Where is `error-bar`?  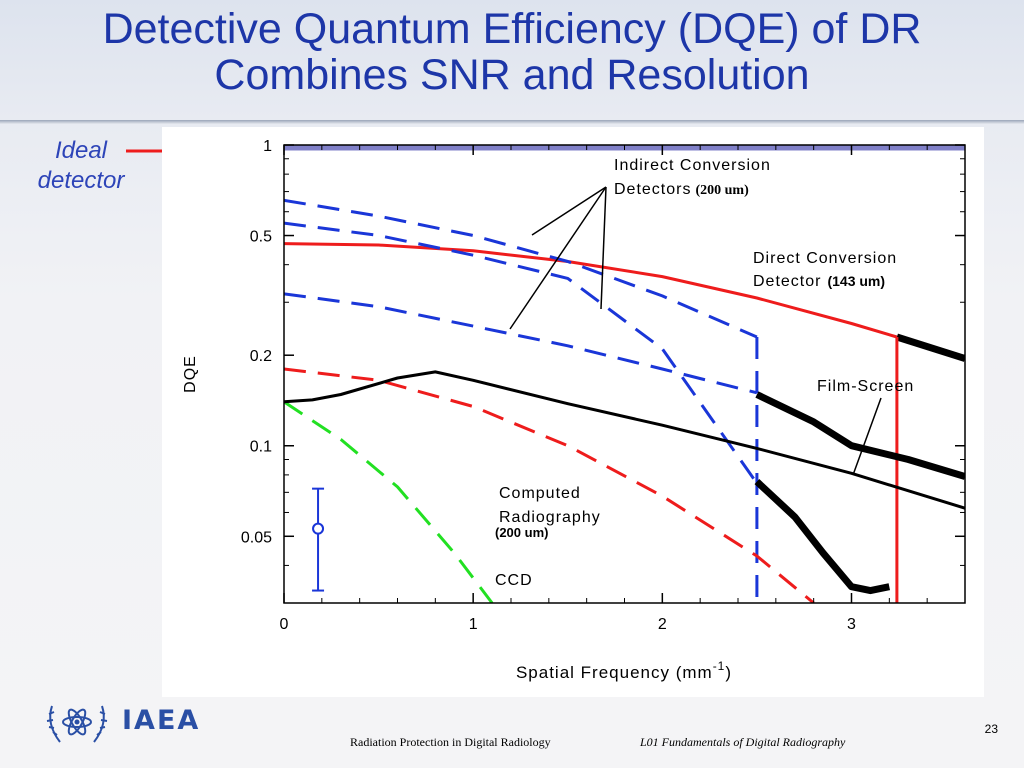 error-bar is located at coordinates (318, 539).